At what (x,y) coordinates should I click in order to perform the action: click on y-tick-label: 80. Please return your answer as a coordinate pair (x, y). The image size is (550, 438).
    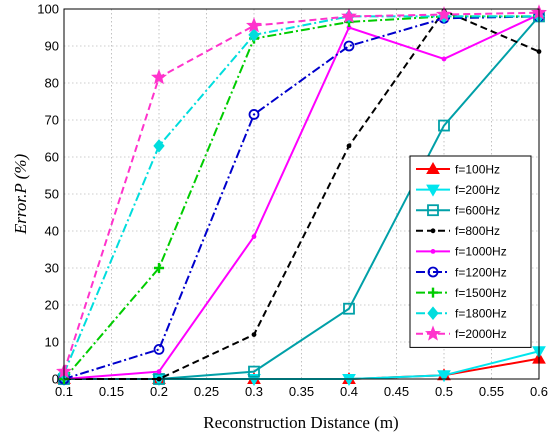
    Looking at the image, I should click on (52, 83).